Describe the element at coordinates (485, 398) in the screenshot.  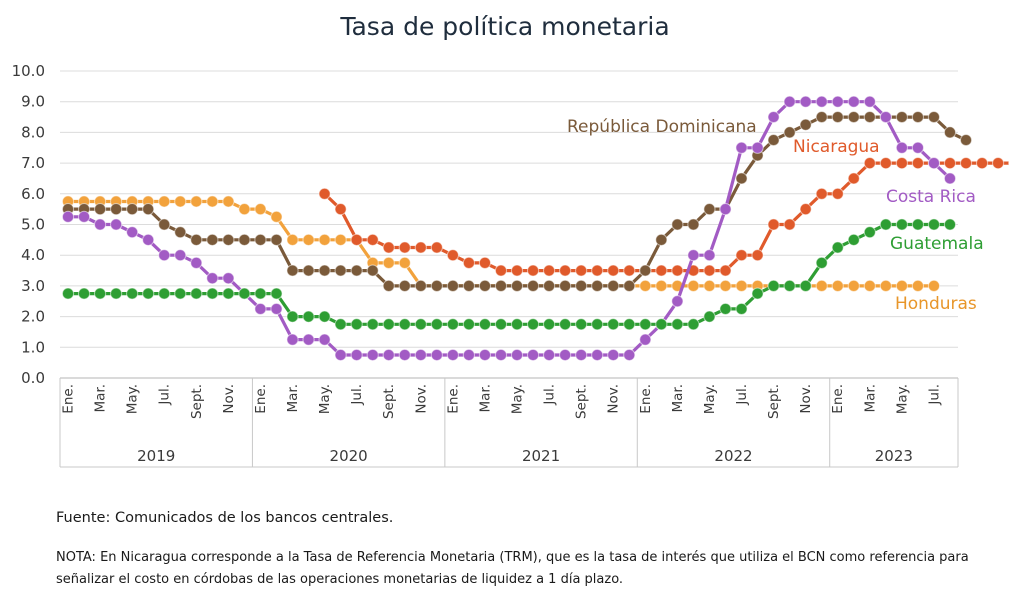
I see `x-month-label: Mar.` at that location.